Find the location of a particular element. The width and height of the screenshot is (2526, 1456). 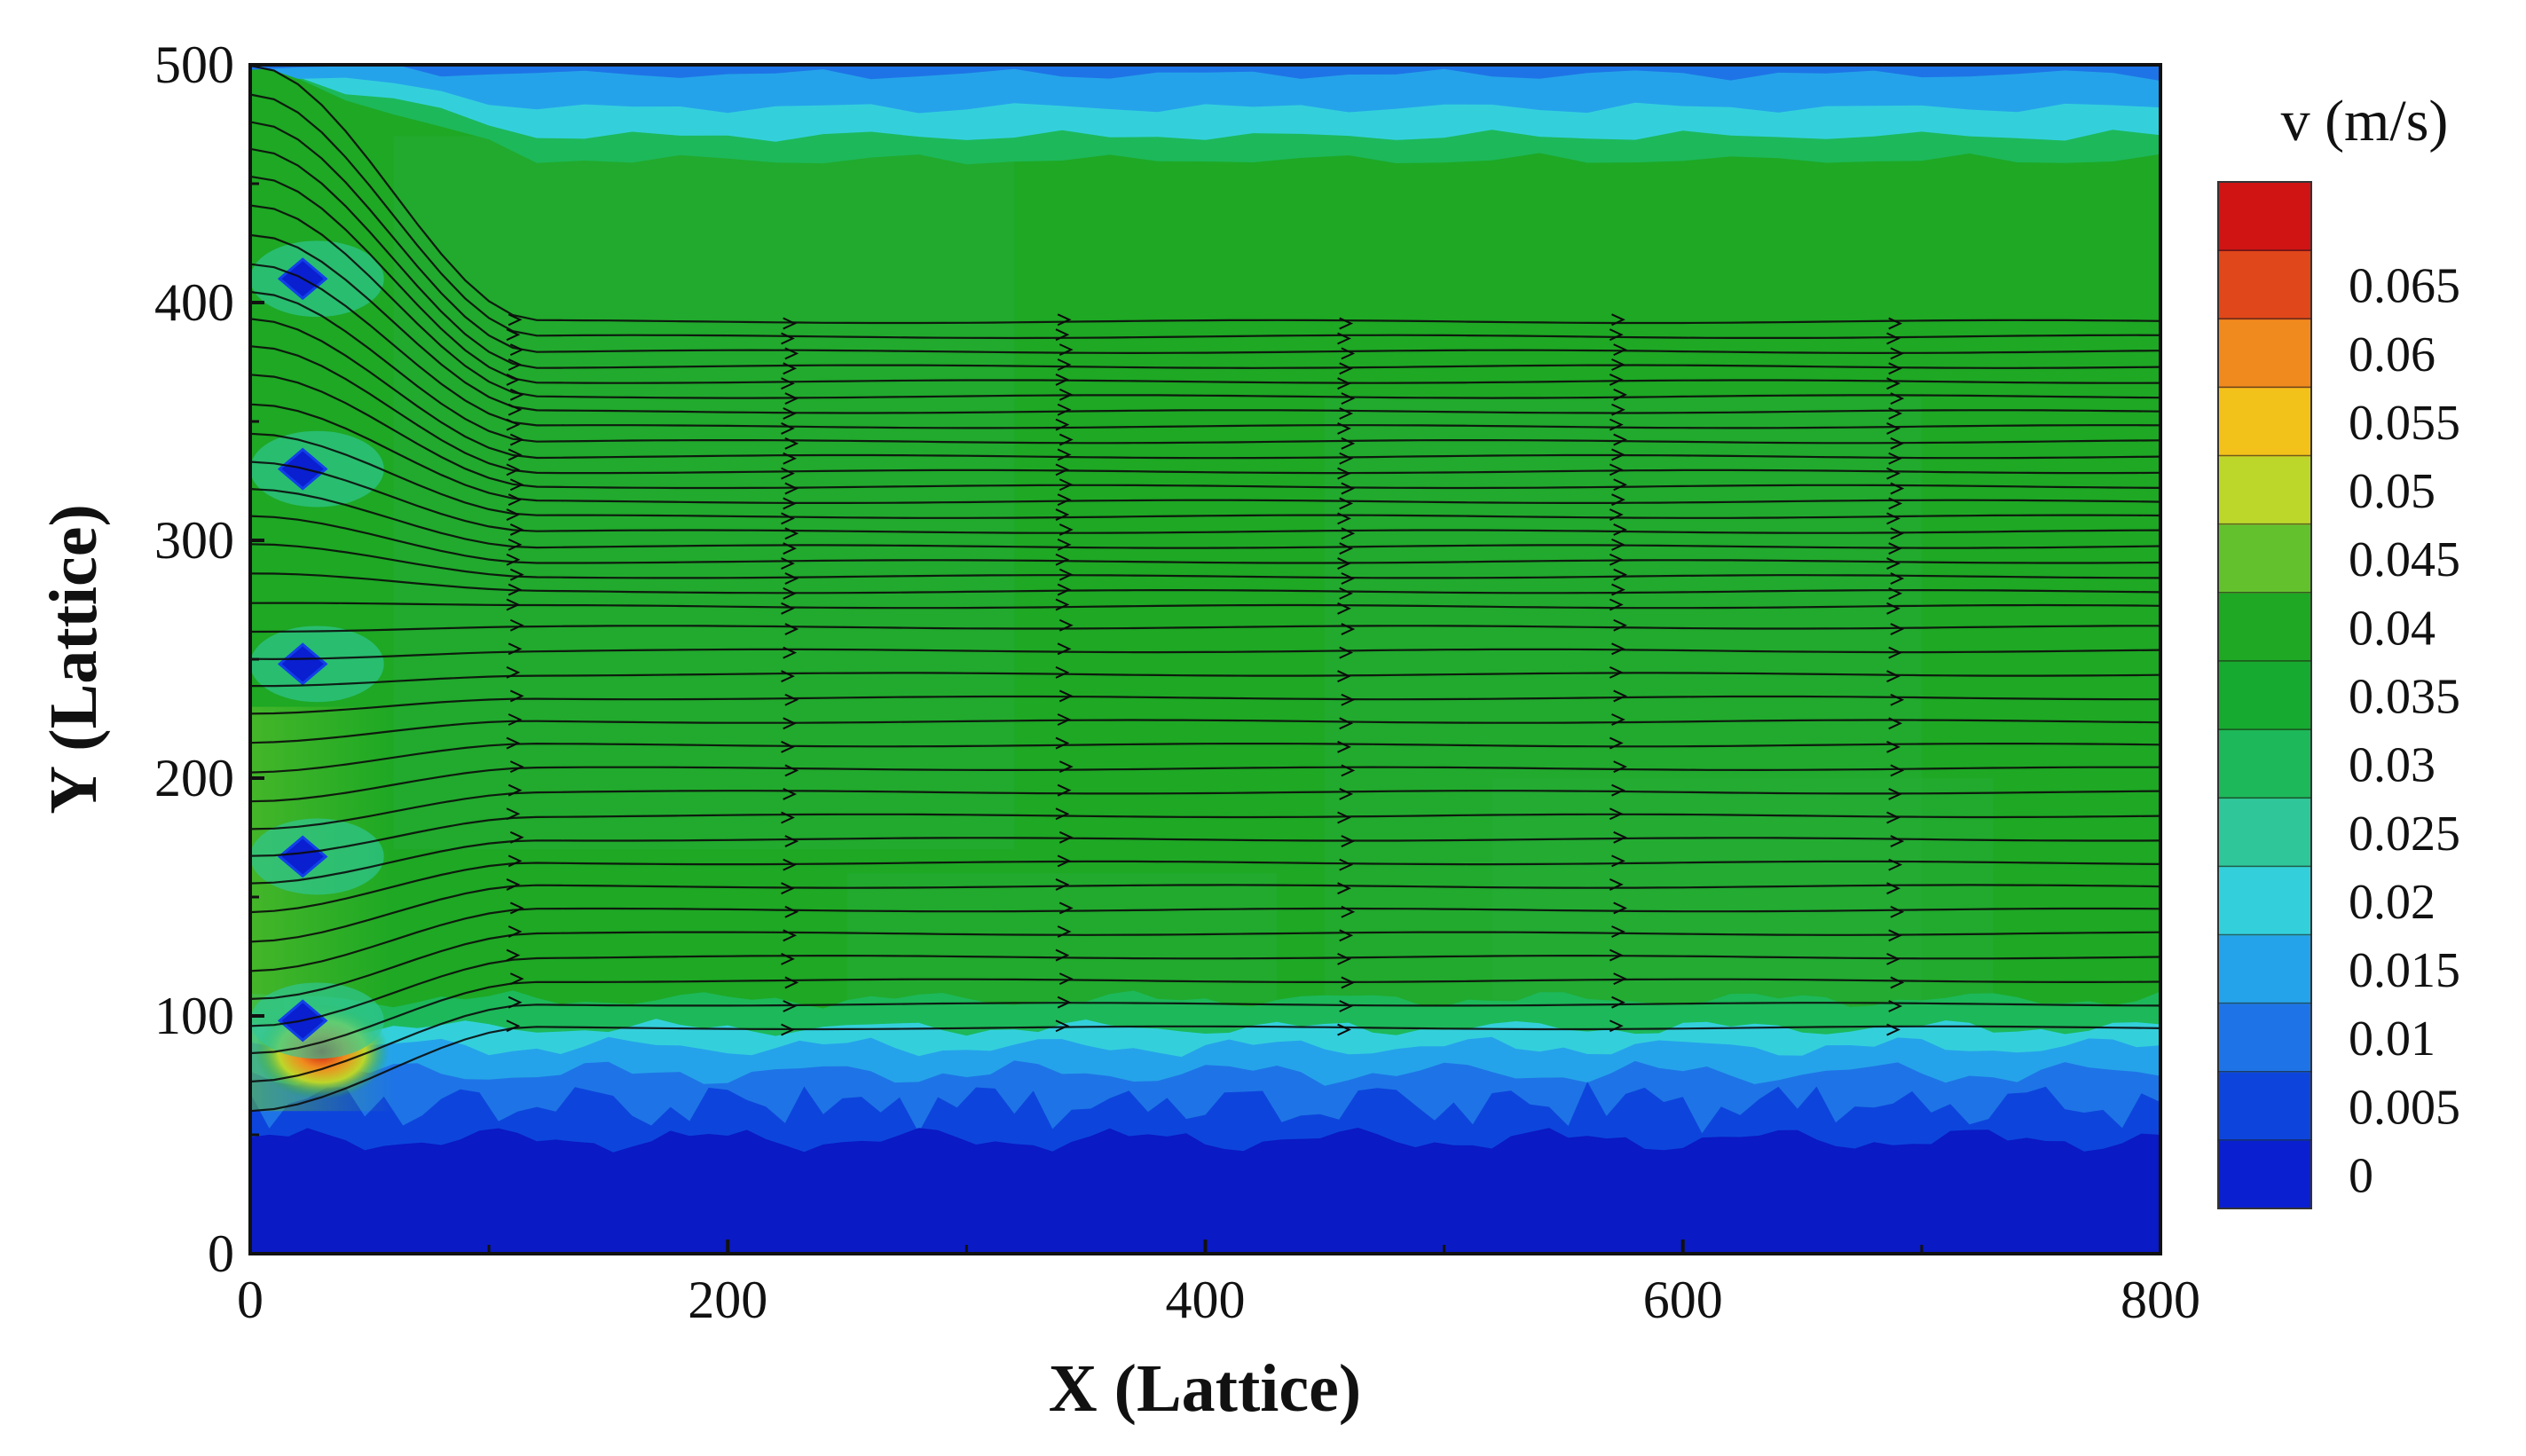

x-tick-label: 0 is located at coordinates (251, 1300).